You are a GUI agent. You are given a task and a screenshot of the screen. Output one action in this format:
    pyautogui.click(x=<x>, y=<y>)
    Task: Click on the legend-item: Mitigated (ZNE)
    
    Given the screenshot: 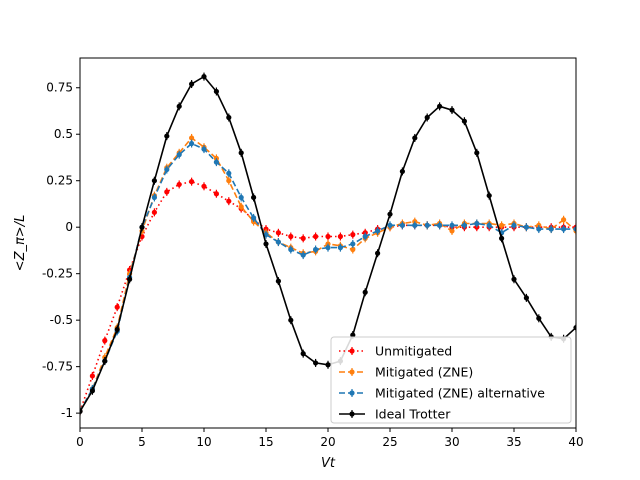 What is the action you would take?
    pyautogui.click(x=406, y=372)
    